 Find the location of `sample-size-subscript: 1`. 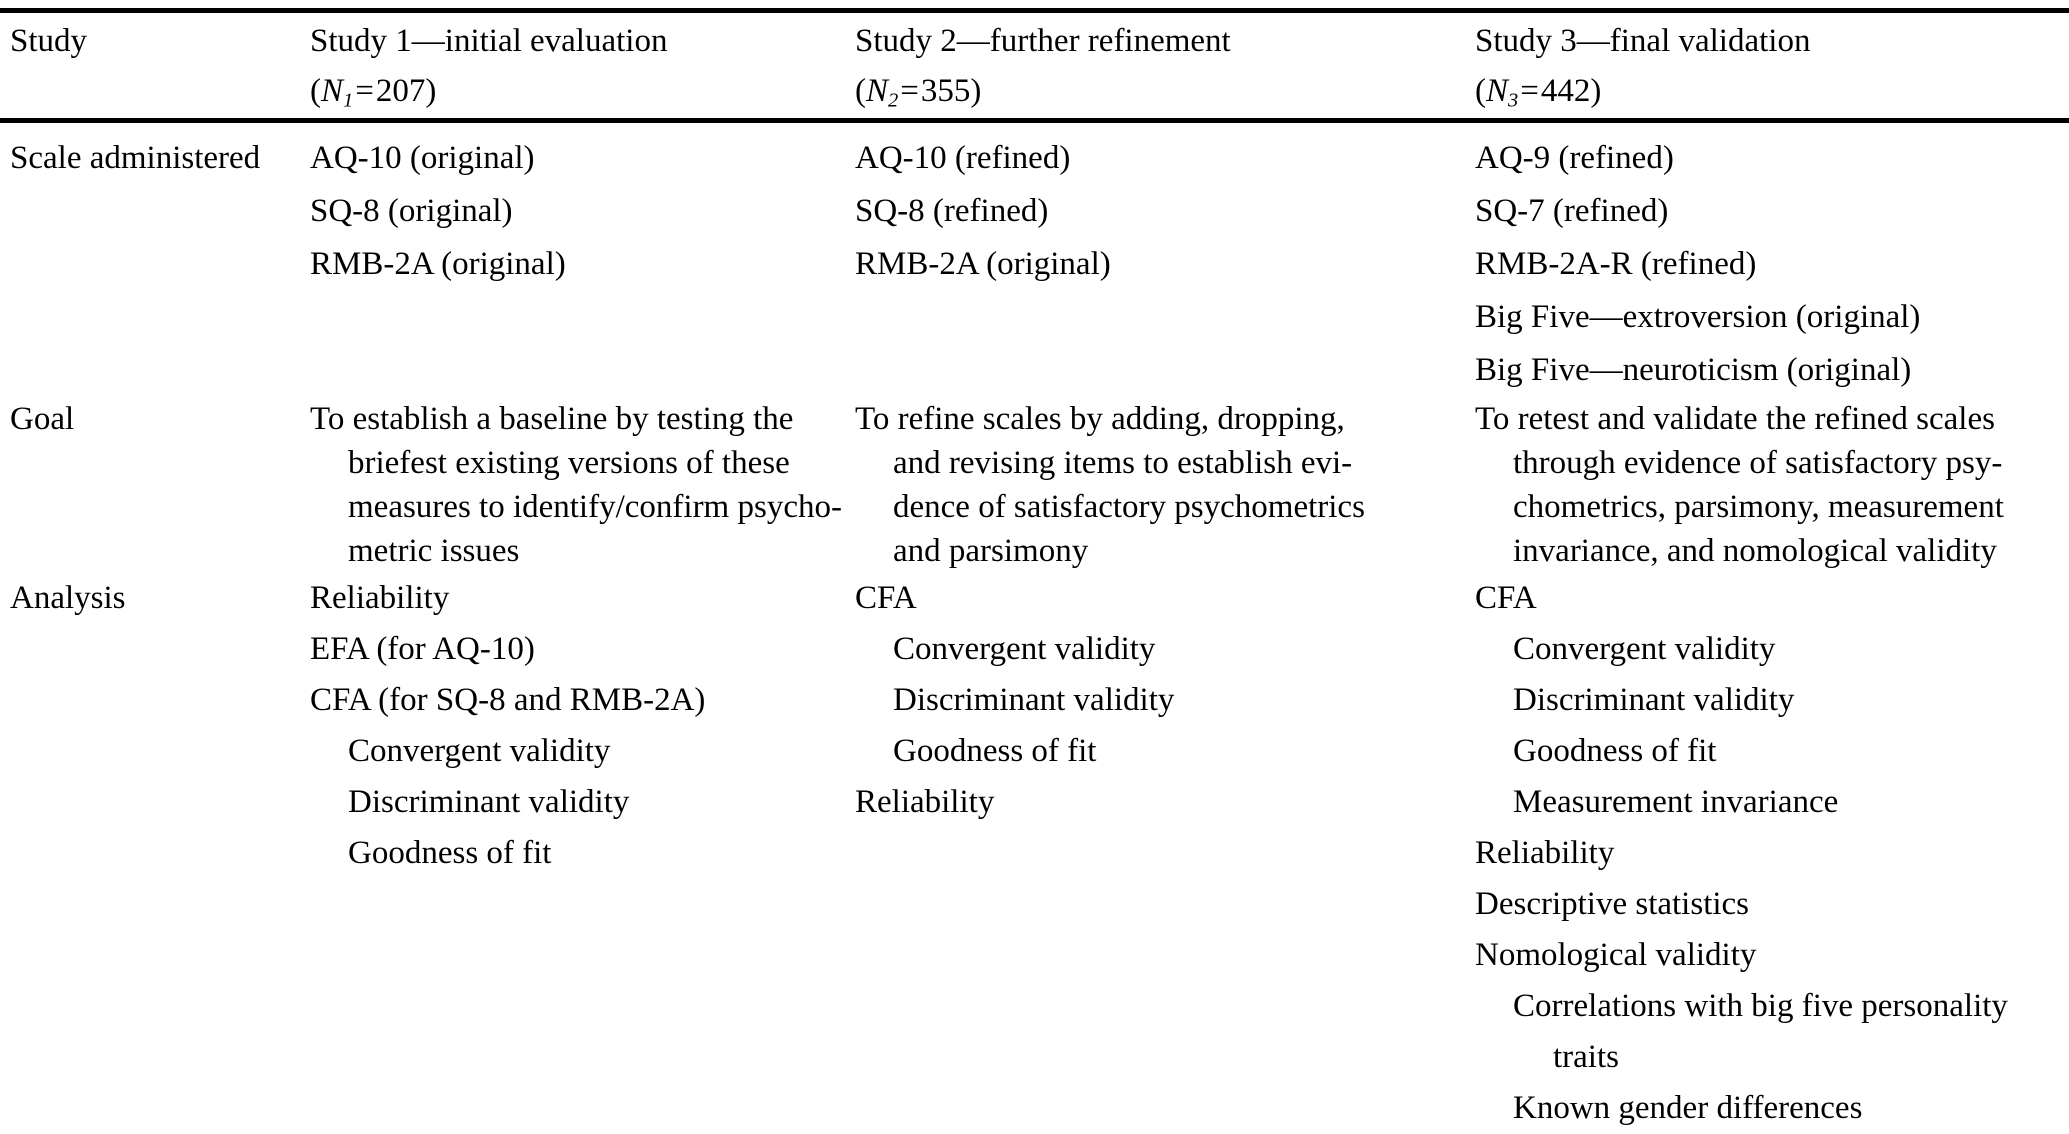

sample-size-subscript: 1 is located at coordinates (348, 100).